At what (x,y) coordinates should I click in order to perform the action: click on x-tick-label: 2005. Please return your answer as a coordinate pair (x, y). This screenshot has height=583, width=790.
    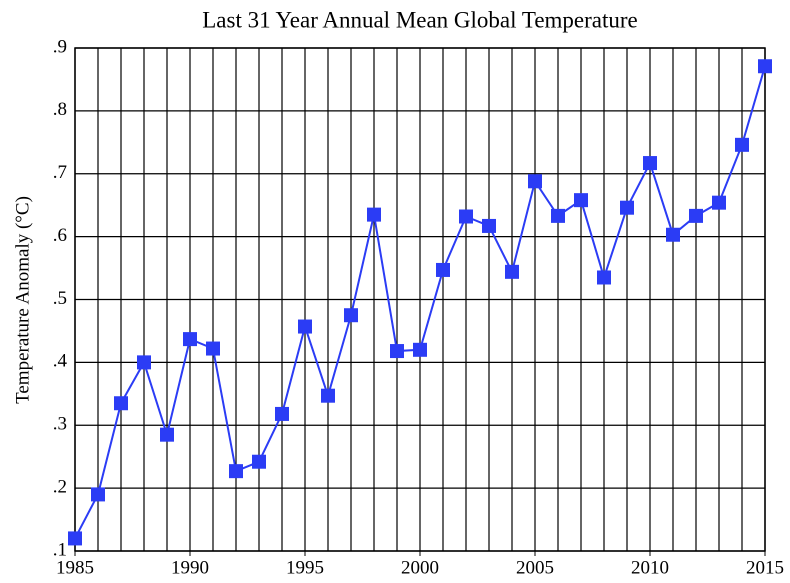
    Looking at the image, I should click on (535, 567).